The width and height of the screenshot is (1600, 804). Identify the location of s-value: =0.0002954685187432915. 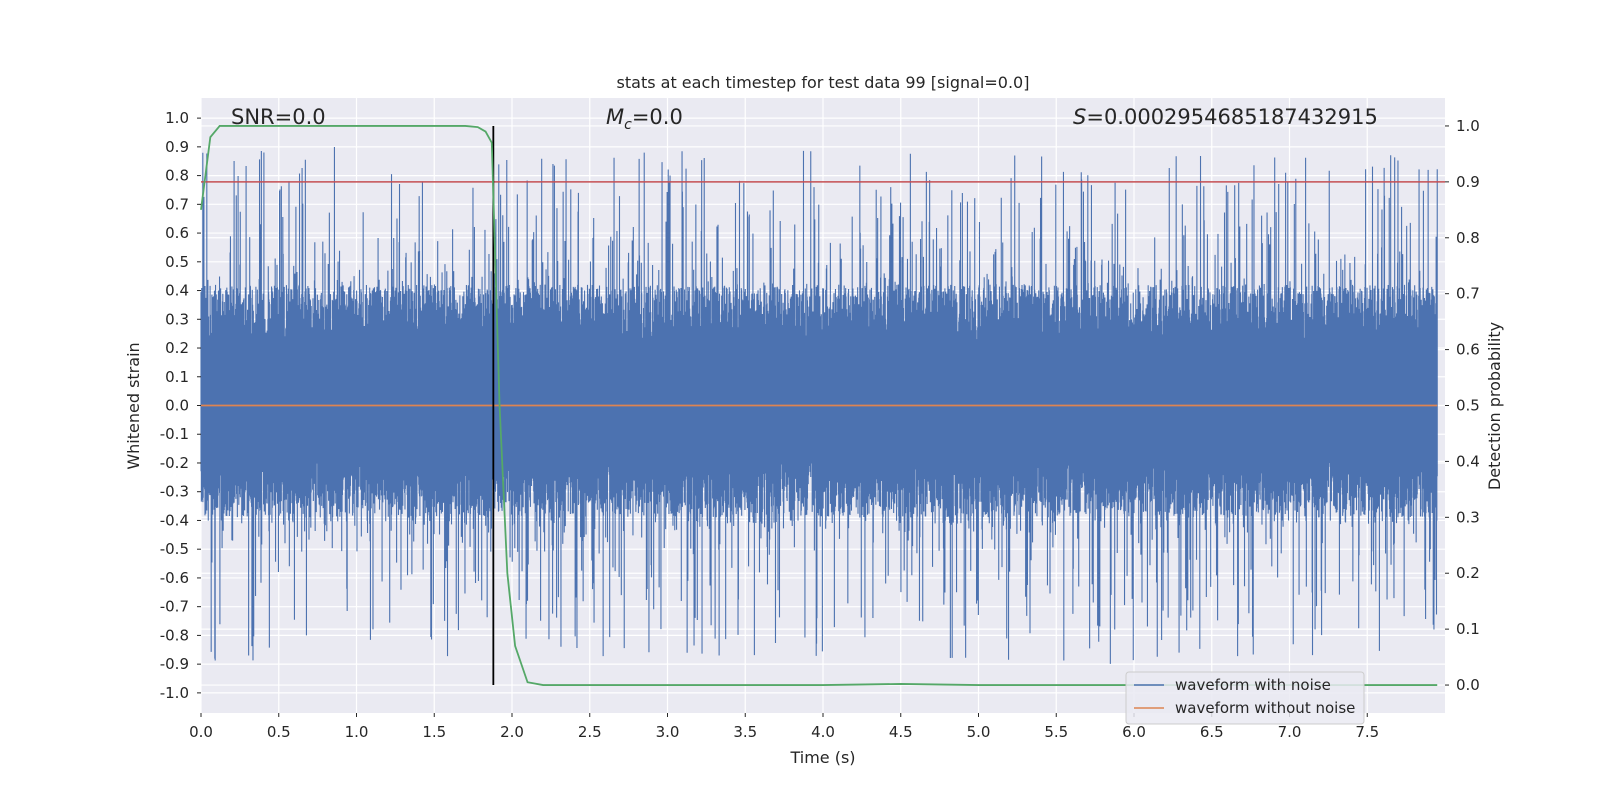
(1232, 117).